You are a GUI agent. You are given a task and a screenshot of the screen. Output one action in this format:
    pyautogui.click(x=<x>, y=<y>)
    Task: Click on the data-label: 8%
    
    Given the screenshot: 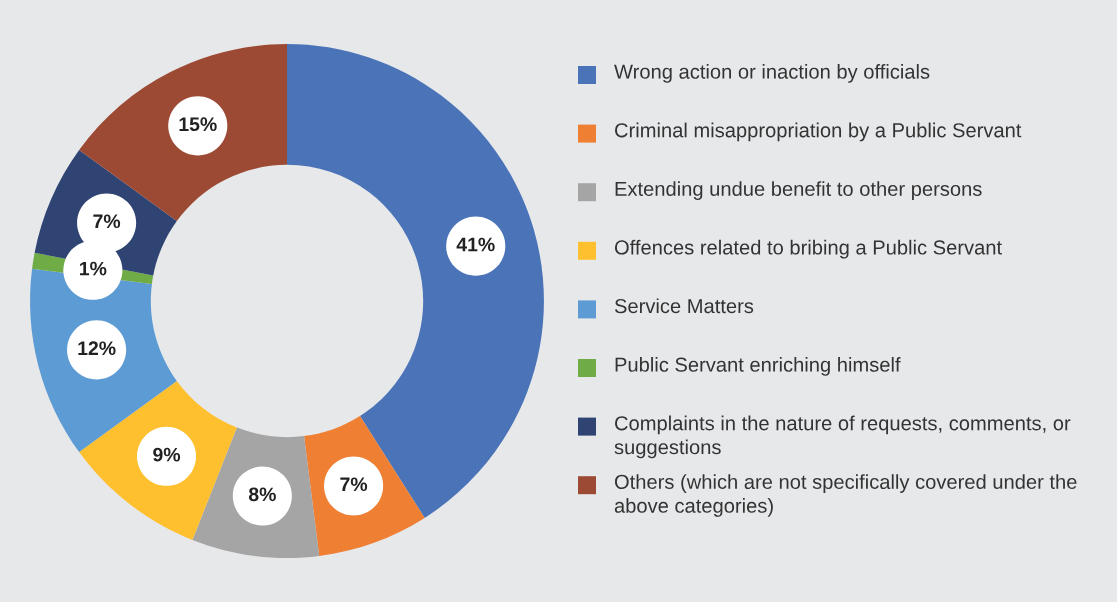 What is the action you would take?
    pyautogui.click(x=262, y=494)
    